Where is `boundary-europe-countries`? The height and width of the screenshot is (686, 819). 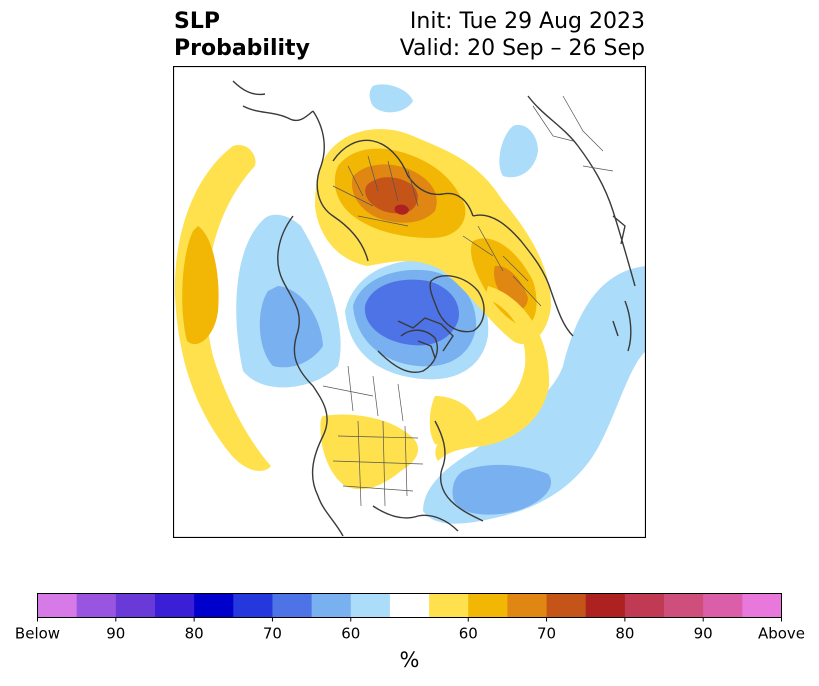 boundary-europe-countries is located at coordinates (375, 191).